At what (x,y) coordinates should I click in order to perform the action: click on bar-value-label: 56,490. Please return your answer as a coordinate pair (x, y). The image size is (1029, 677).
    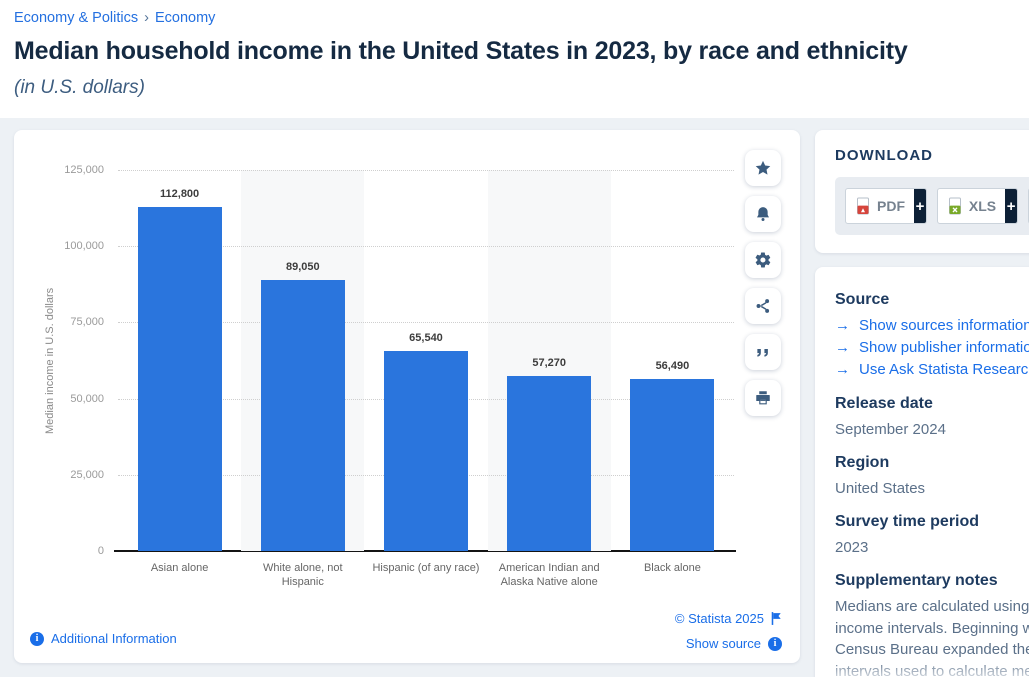
    Looking at the image, I should click on (672, 365).